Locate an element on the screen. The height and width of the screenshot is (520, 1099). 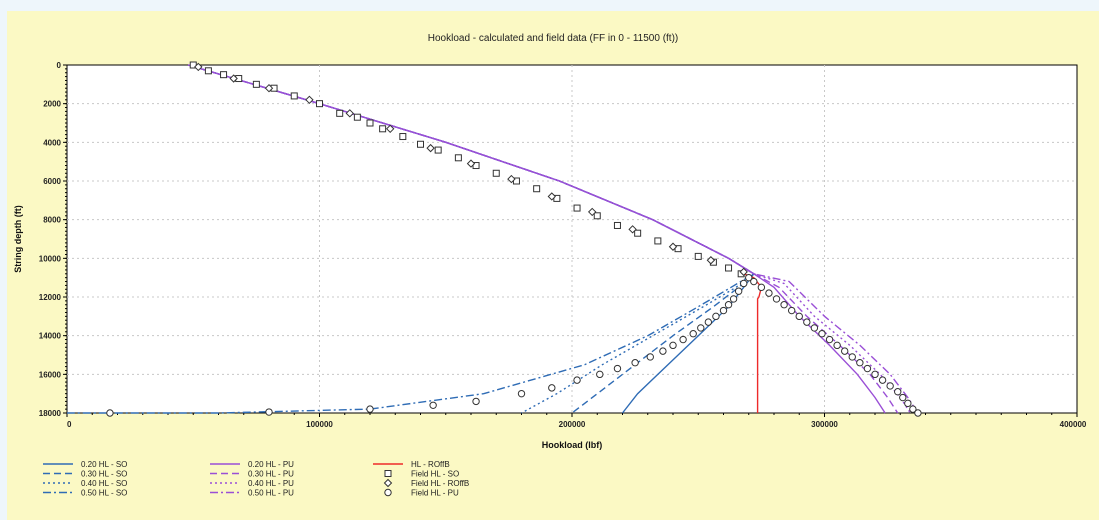
y-tick-label: 18000 is located at coordinates (50, 413).